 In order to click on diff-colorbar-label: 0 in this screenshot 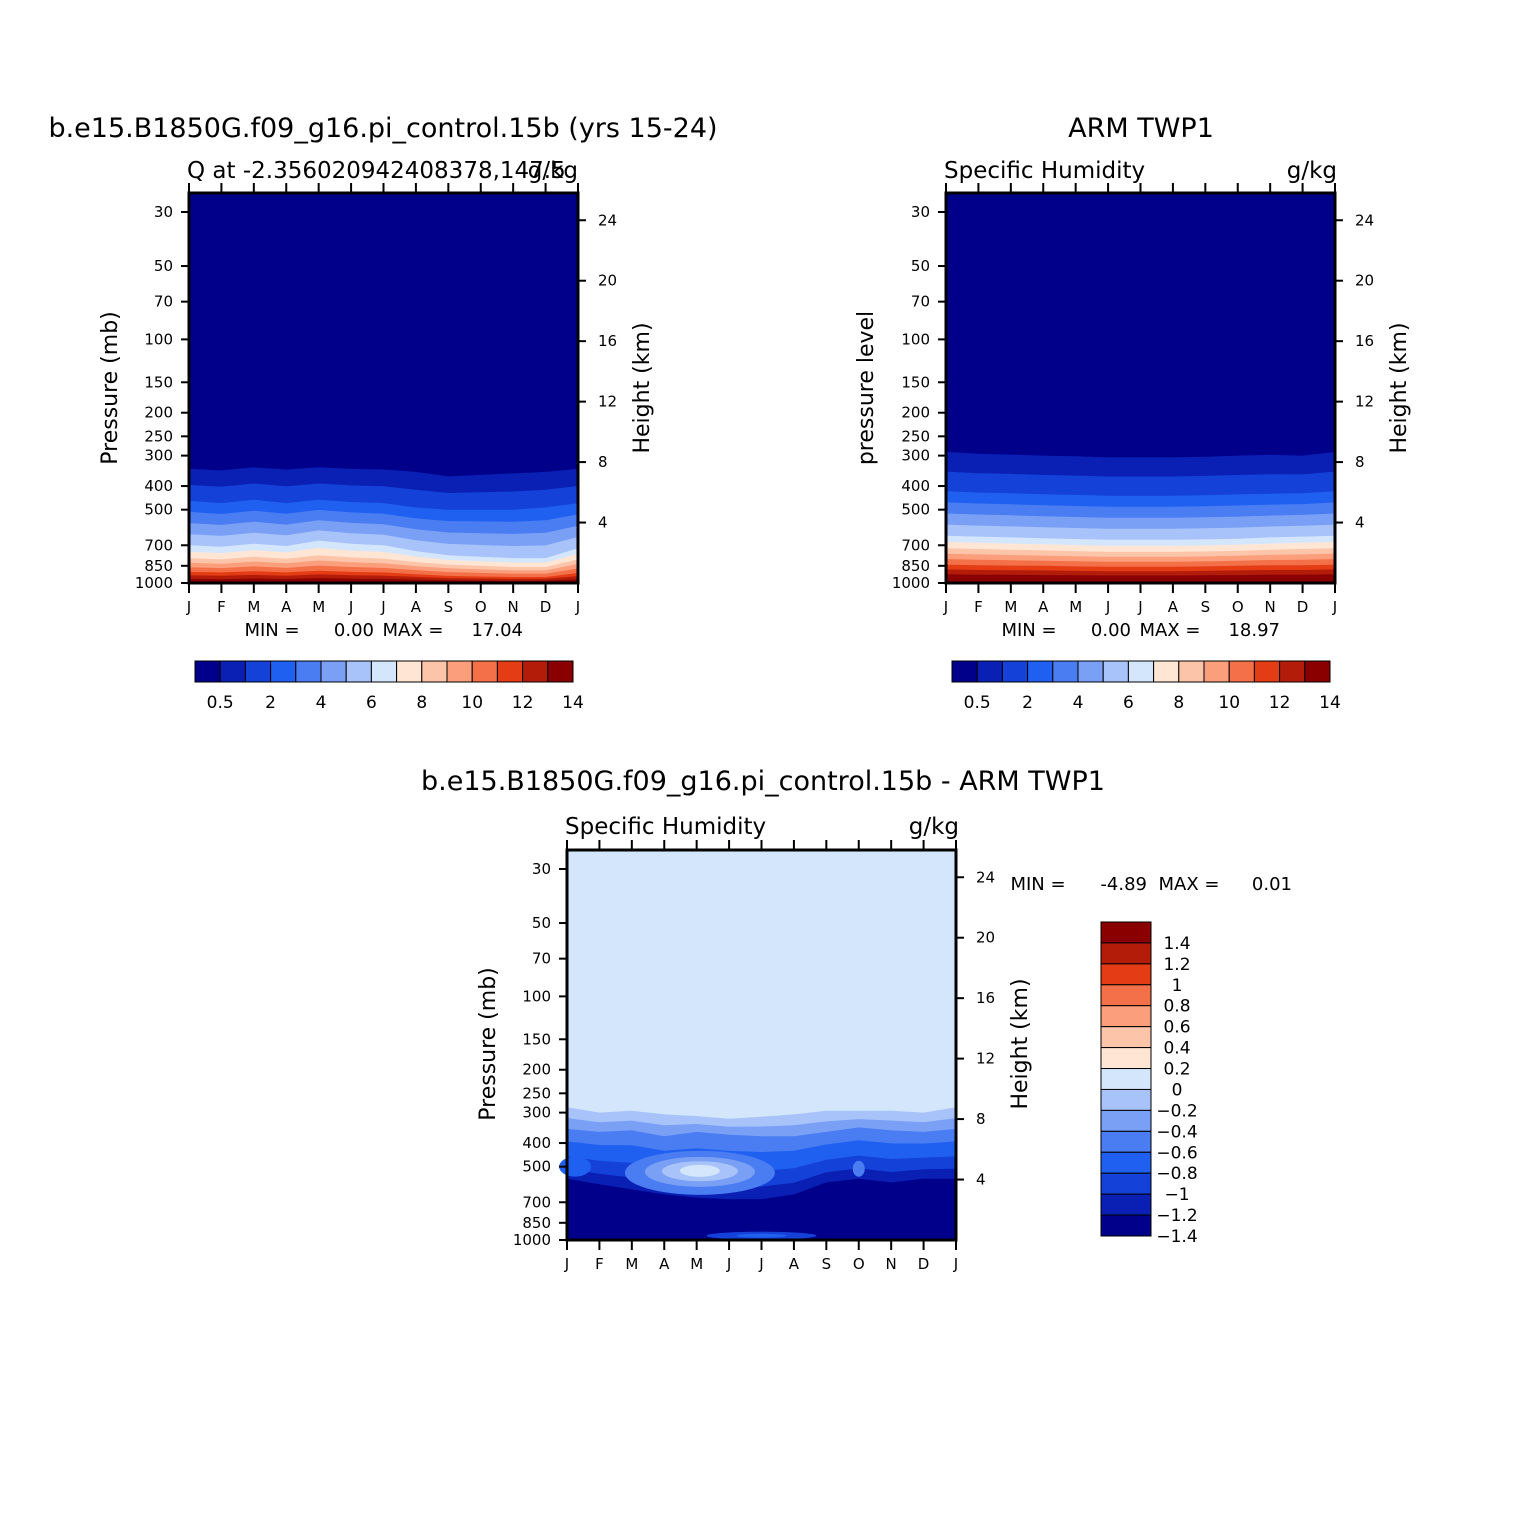, I will do `click(1177, 1090)`.